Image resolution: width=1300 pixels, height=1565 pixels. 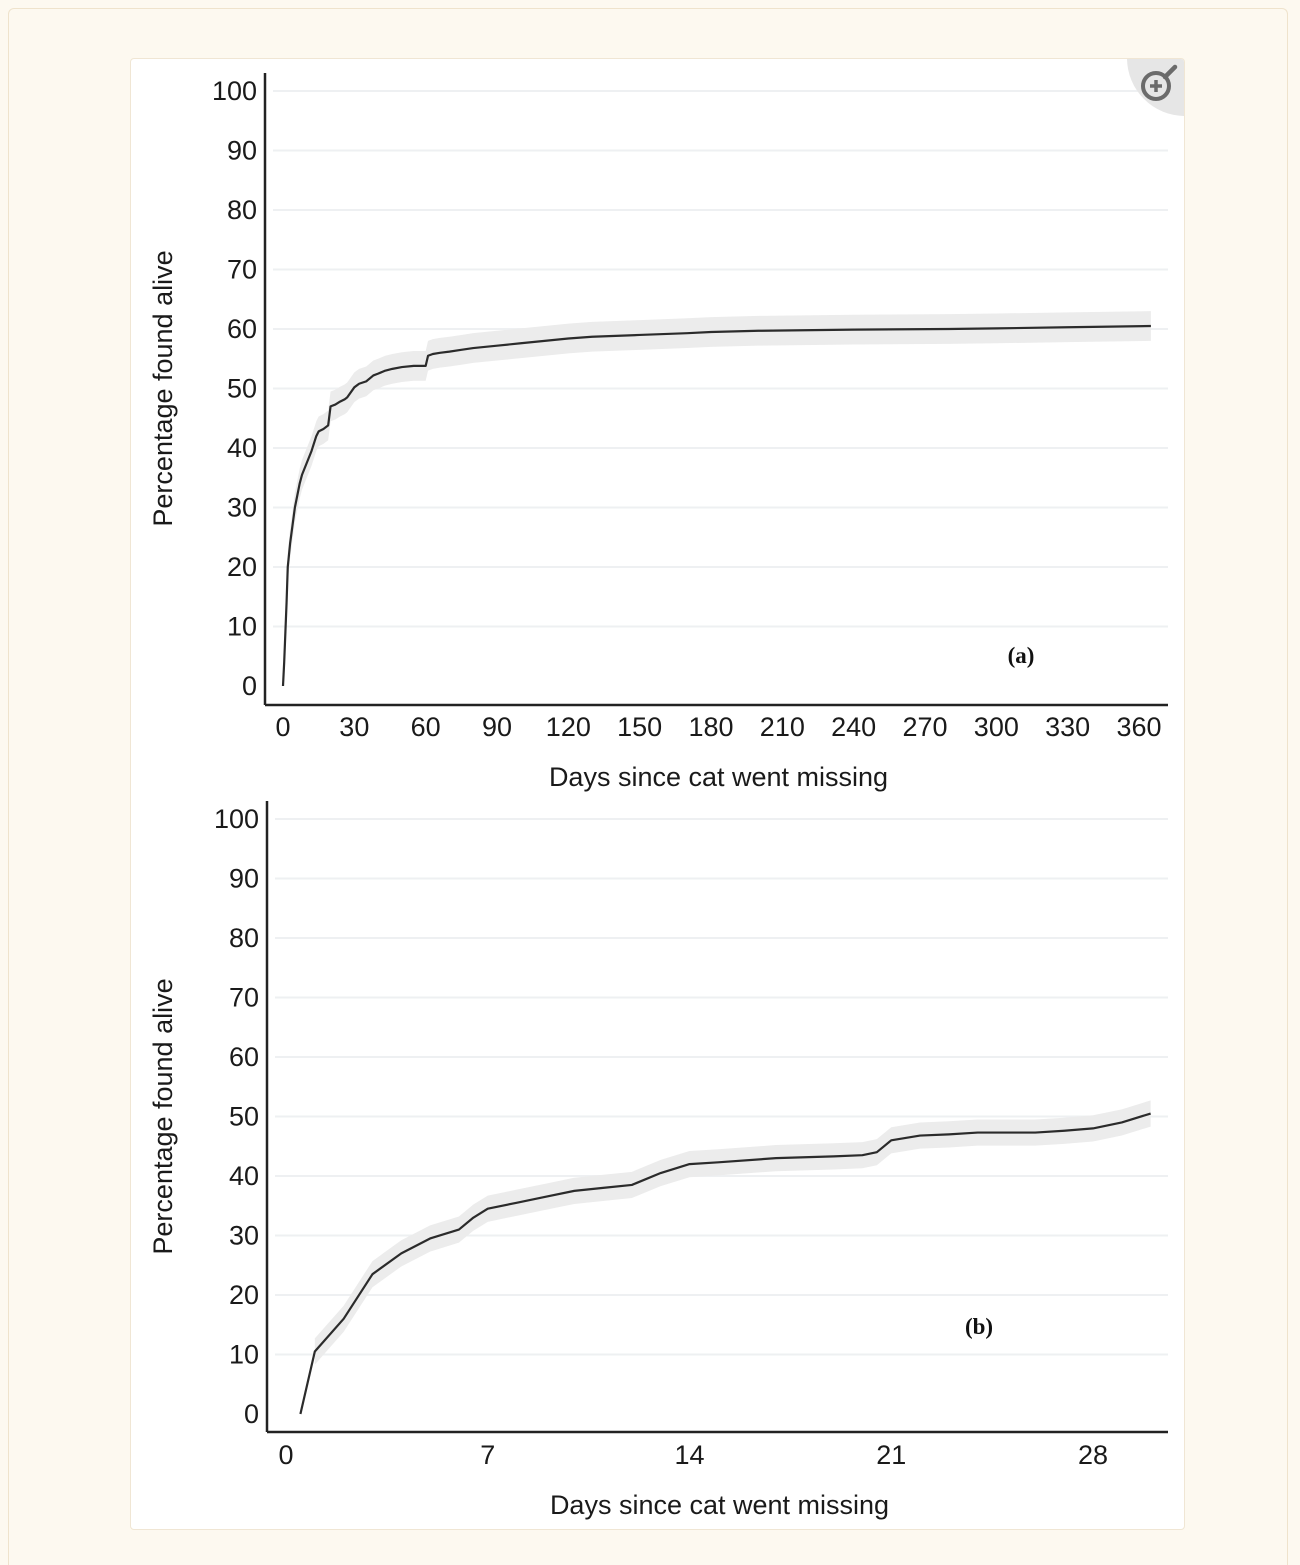 What do you see at coordinates (853, 727) in the screenshot?
I see `x-tick-label: 240` at bounding box center [853, 727].